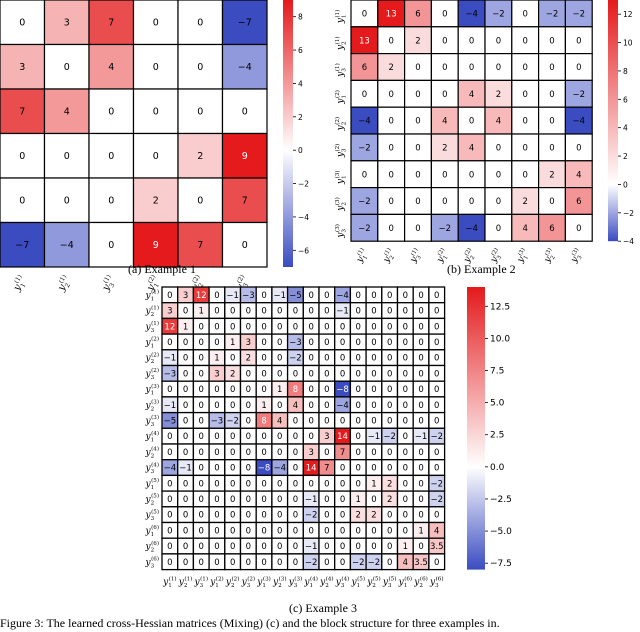 The width and height of the screenshot is (640, 632). Describe the element at coordinates (22, 245) in the screenshot. I see `cell-value-label: −7` at that location.